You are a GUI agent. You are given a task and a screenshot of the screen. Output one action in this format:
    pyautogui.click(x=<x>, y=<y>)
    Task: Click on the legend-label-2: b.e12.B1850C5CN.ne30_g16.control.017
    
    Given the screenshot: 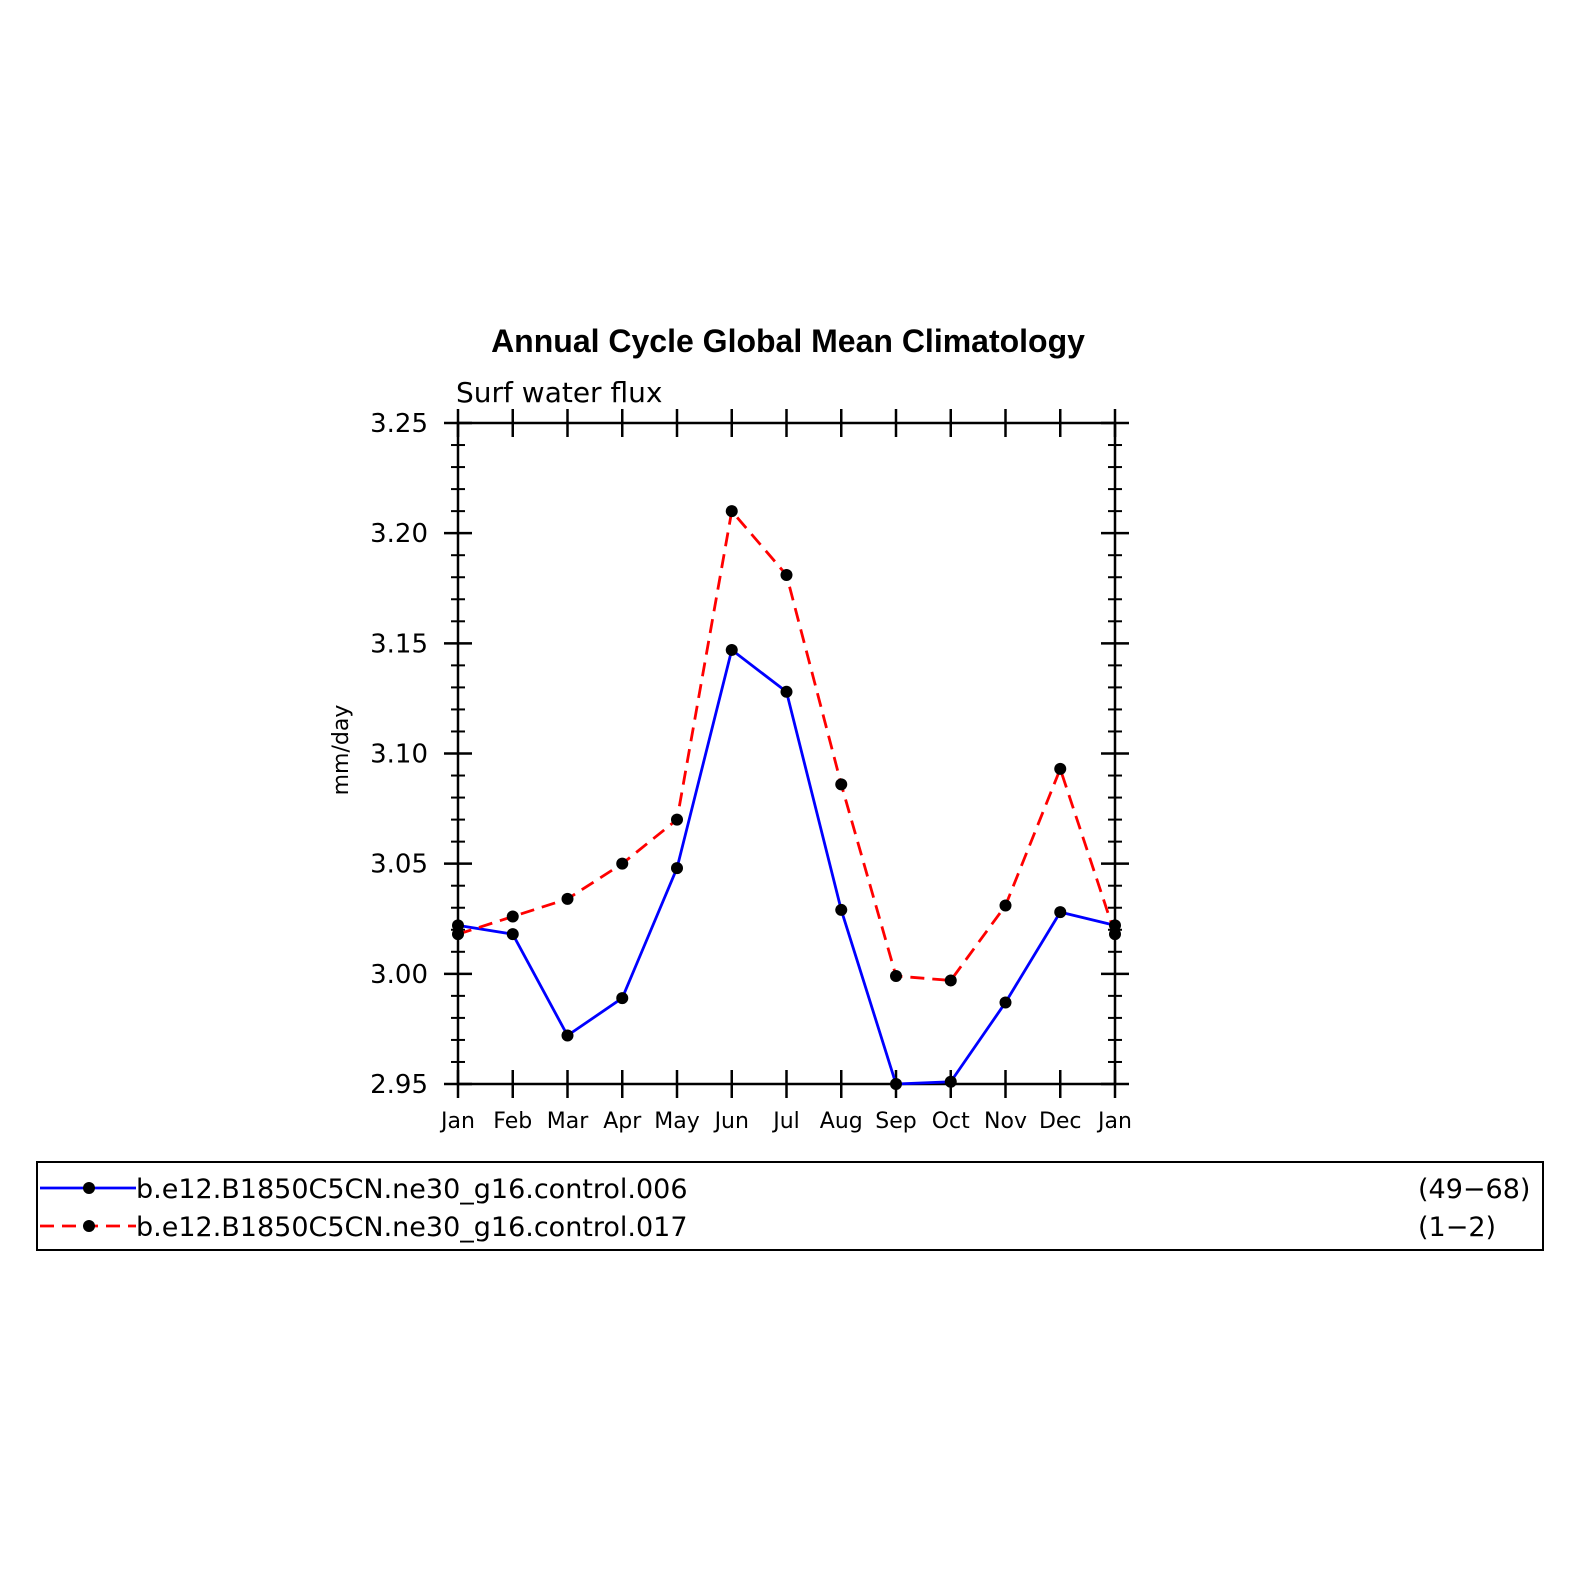 What is the action you would take?
    pyautogui.click(x=412, y=1227)
    